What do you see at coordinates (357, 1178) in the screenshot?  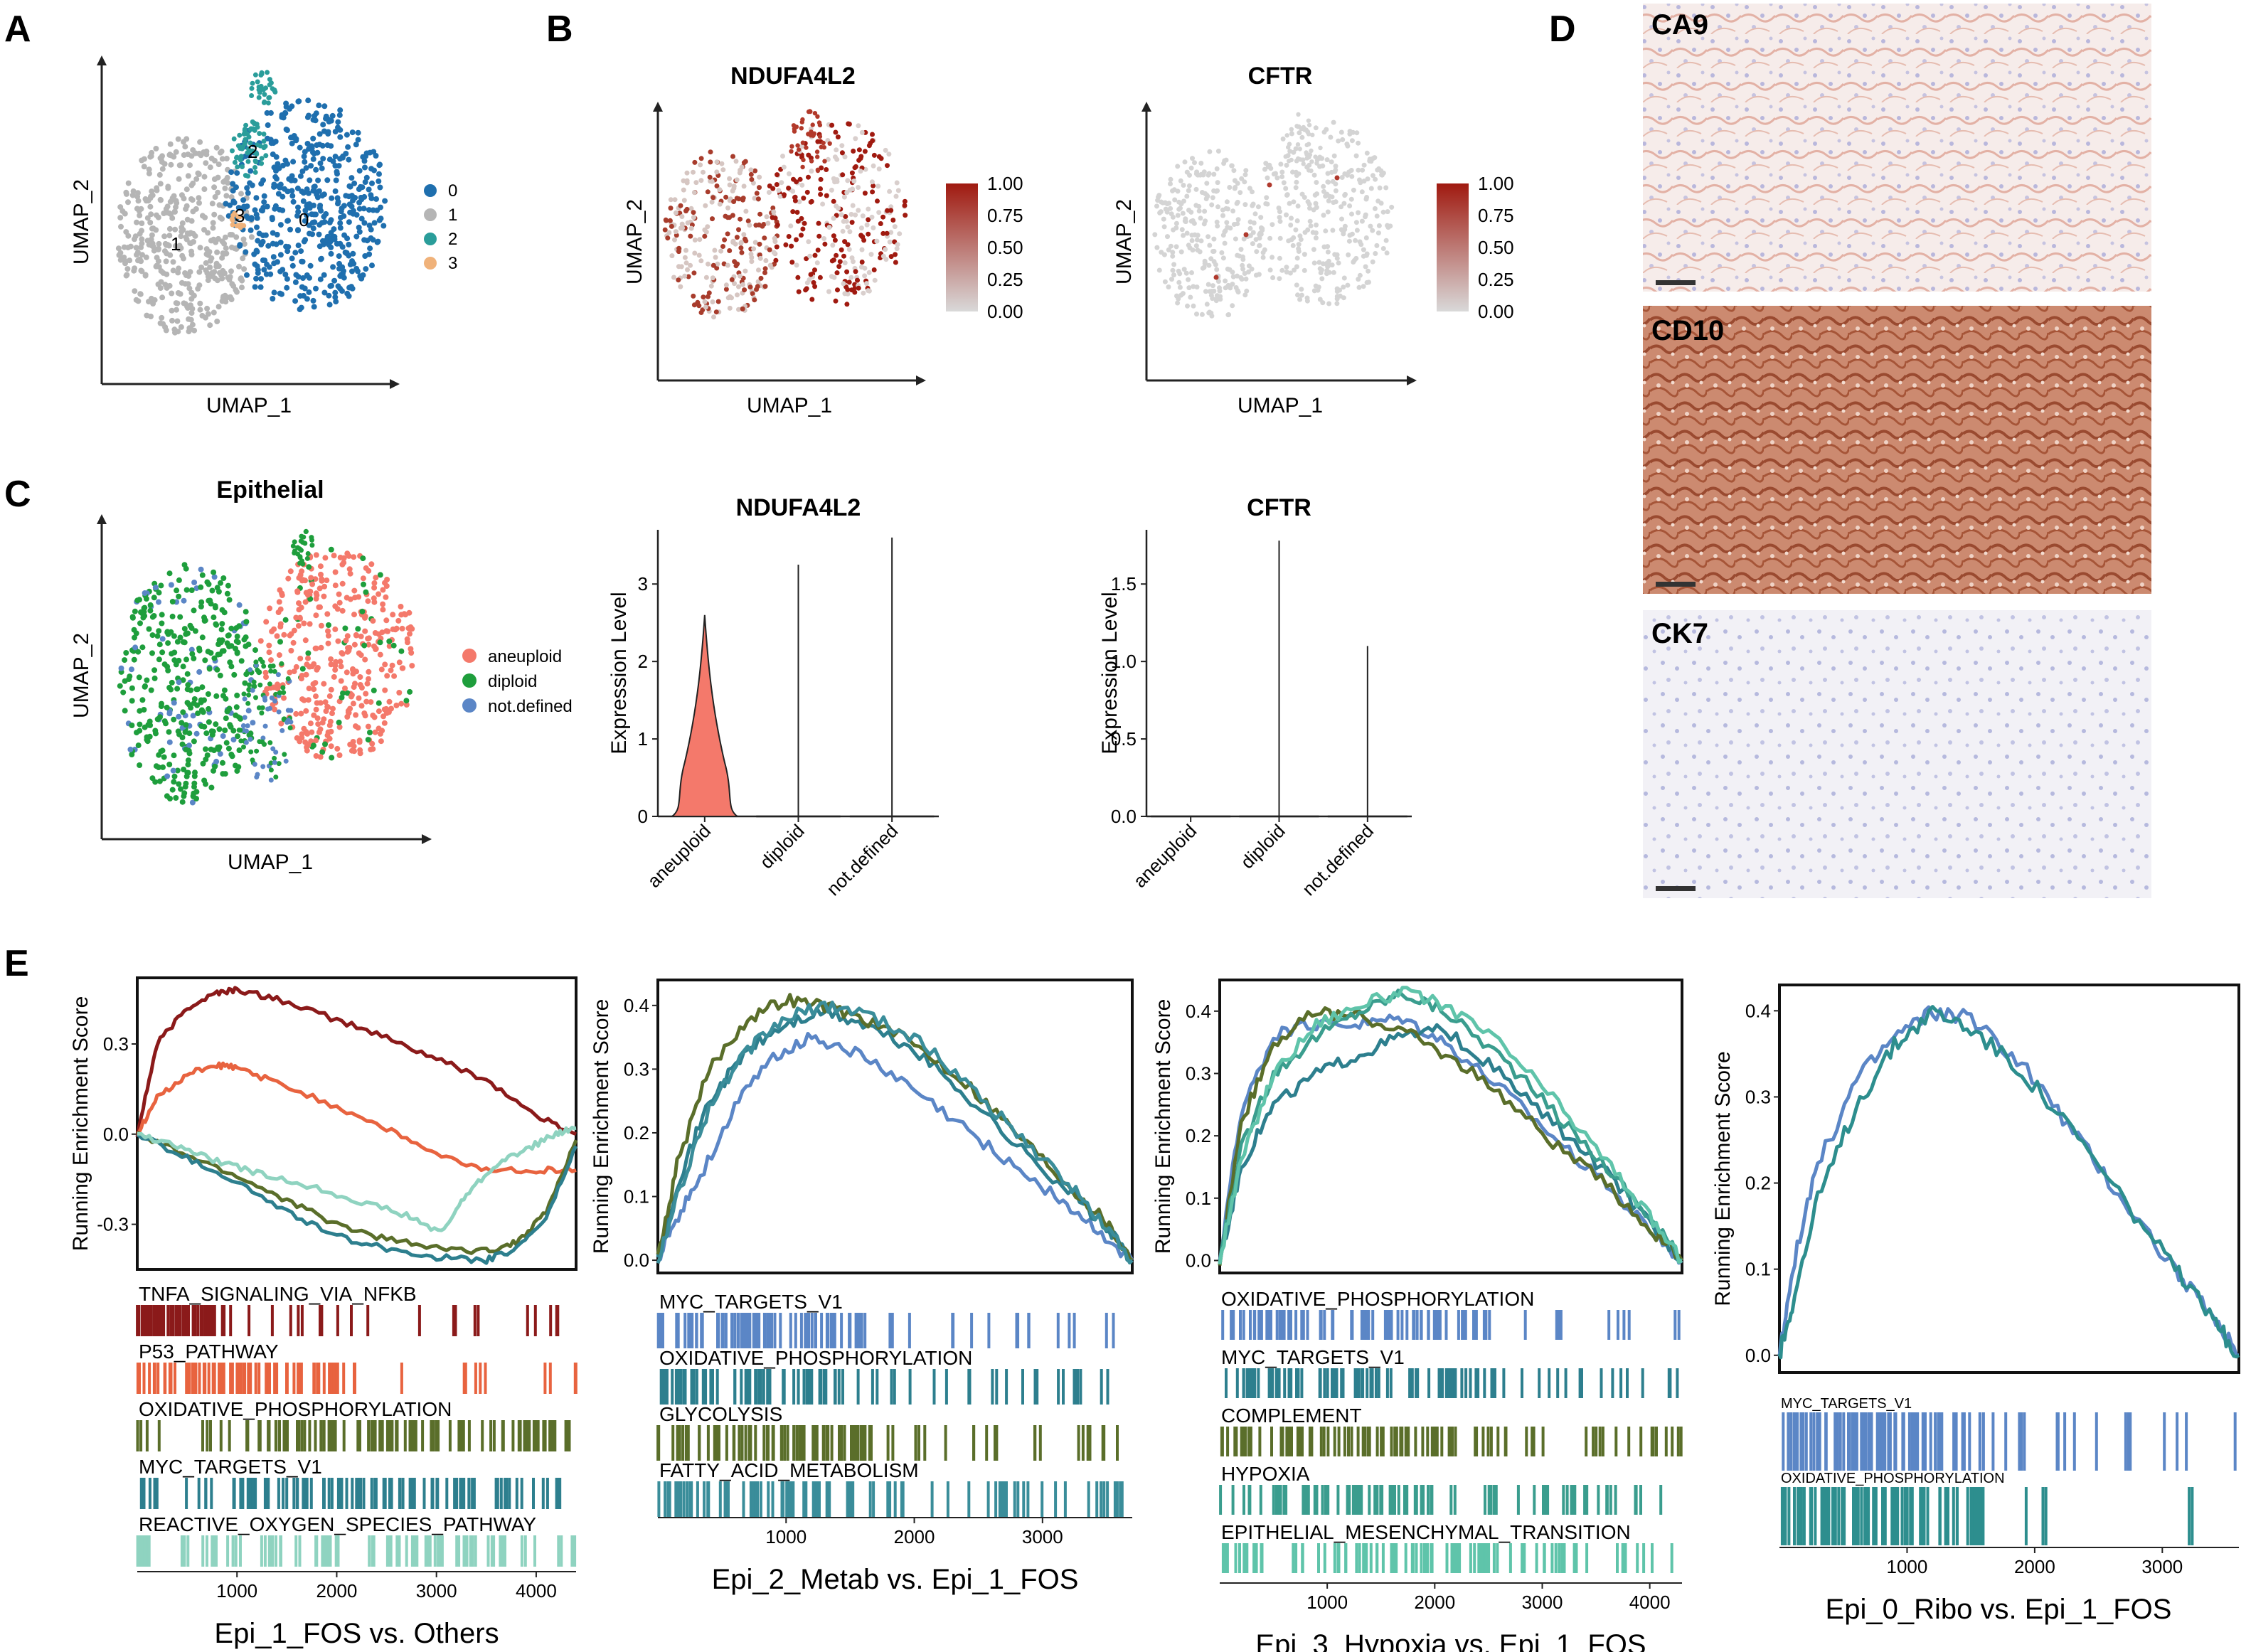 I see `gsea-curve` at bounding box center [357, 1178].